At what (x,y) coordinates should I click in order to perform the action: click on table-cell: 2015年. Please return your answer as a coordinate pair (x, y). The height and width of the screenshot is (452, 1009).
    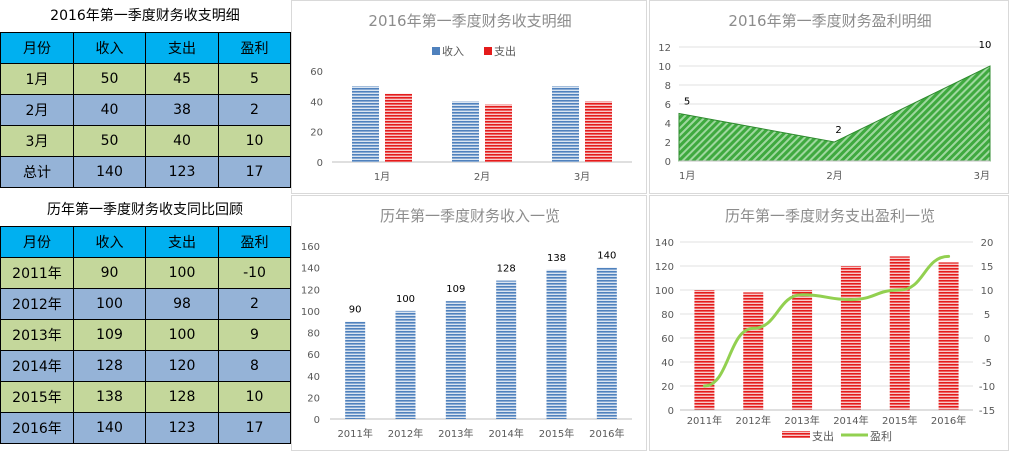
    Looking at the image, I should click on (37, 397).